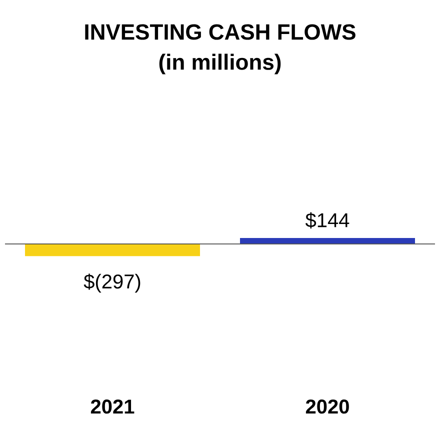  Describe the element at coordinates (327, 407) in the screenshot. I see `x-tick-label: 2020` at that location.